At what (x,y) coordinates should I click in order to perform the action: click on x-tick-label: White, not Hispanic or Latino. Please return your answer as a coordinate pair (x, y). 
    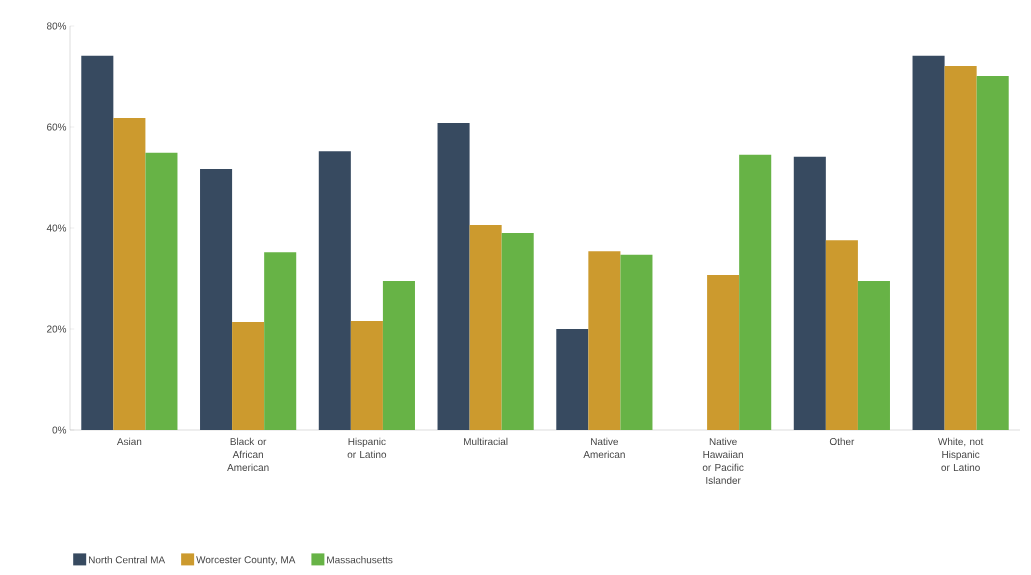
    Looking at the image, I should click on (960, 454).